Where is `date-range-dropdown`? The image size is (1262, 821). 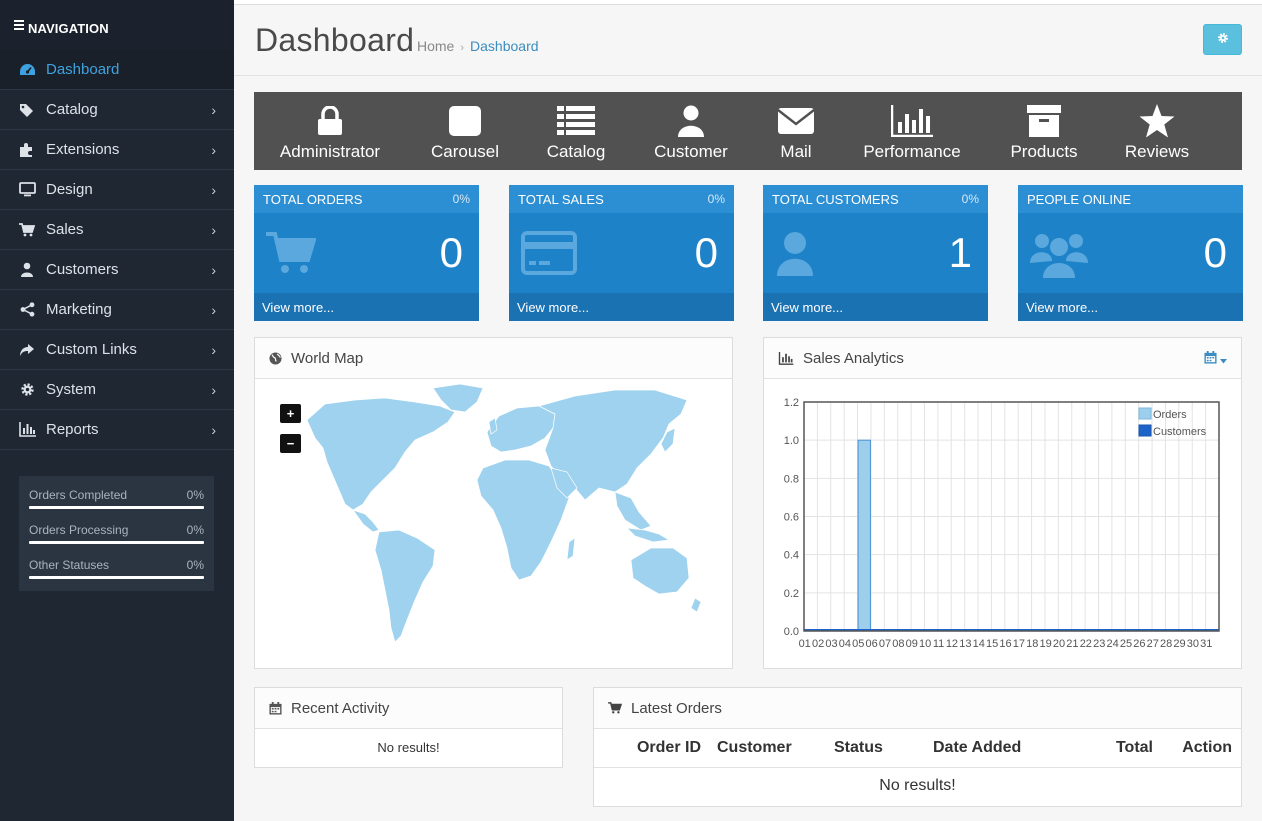 date-range-dropdown is located at coordinates (1215, 359).